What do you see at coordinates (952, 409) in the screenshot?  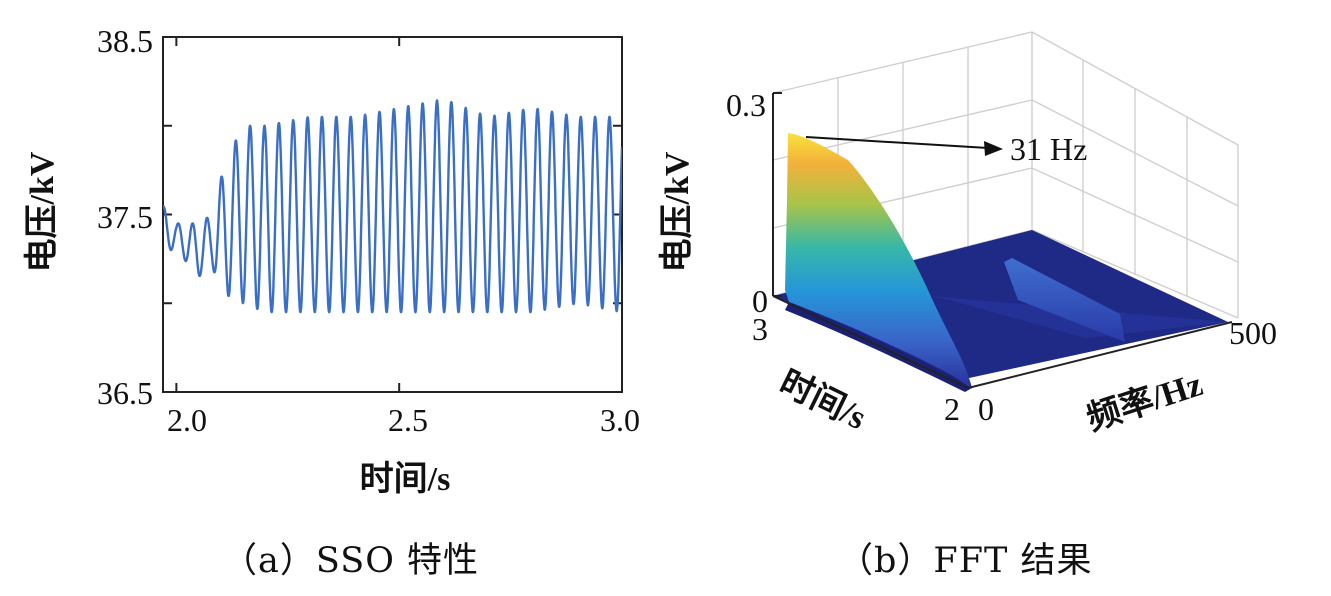 I see `chart-b-xtick-label: 2` at bounding box center [952, 409].